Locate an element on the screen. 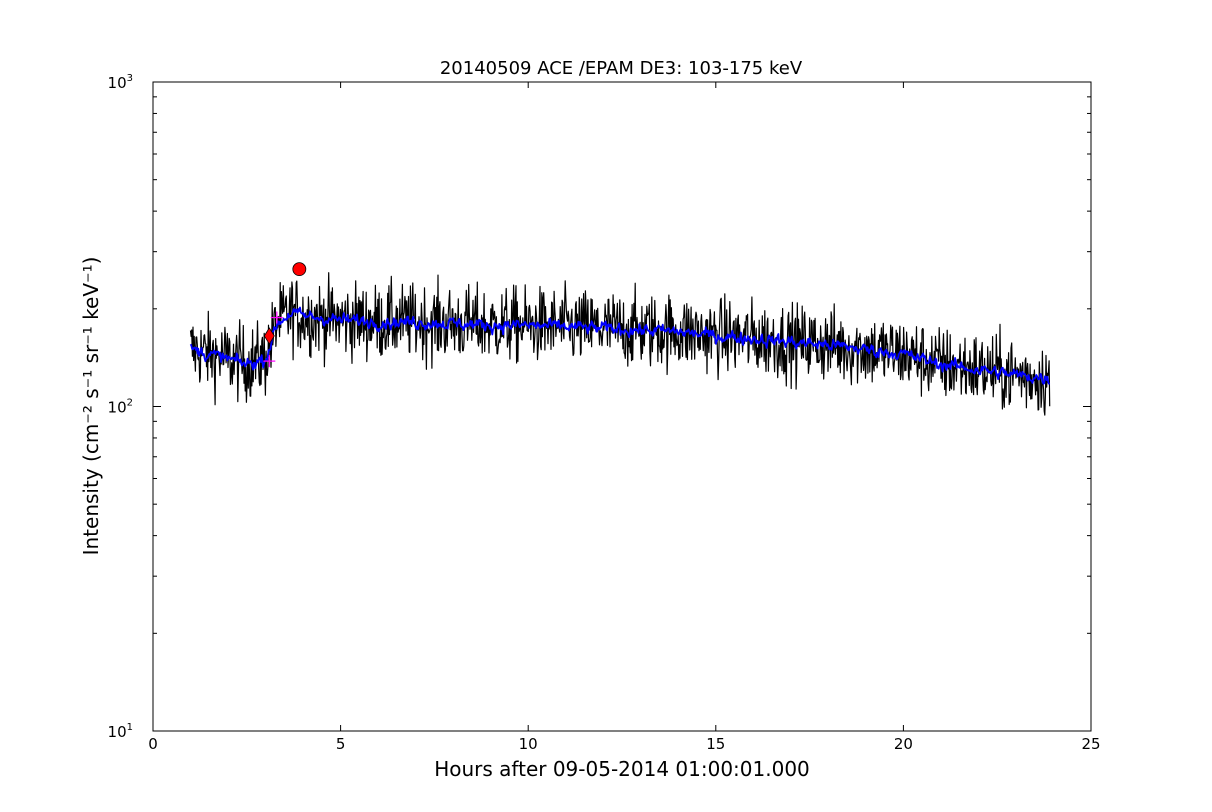 Image resolution: width=1212 pixels, height=812 pixels. y-tick-label: 10¹ is located at coordinates (120, 731).